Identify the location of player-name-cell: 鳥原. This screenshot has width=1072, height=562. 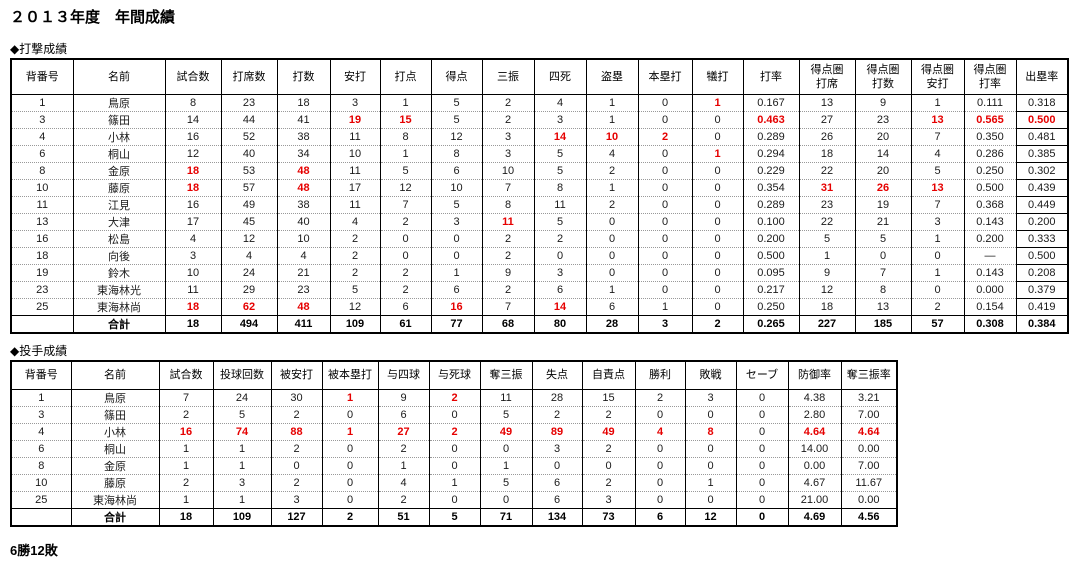
(115, 398).